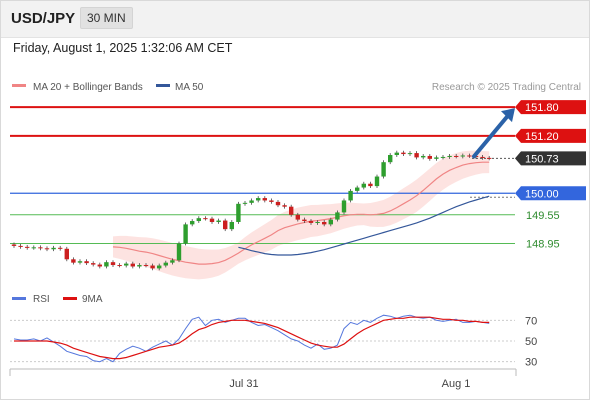 Image resolution: width=590 pixels, height=400 pixels. I want to click on rsi-ma-line, so click(252, 338).